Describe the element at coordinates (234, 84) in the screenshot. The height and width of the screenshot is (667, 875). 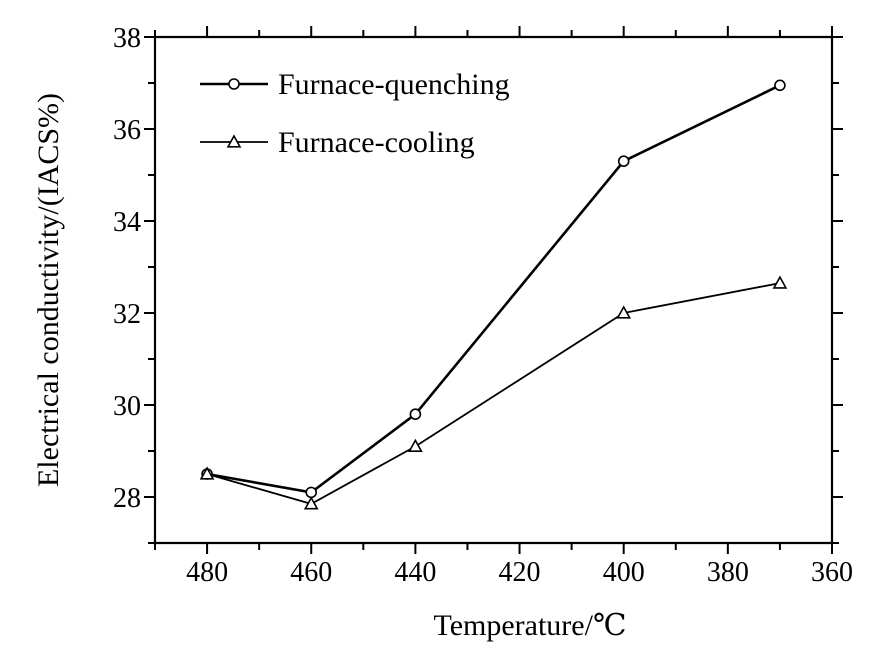
I see `legend-marker-circle` at that location.